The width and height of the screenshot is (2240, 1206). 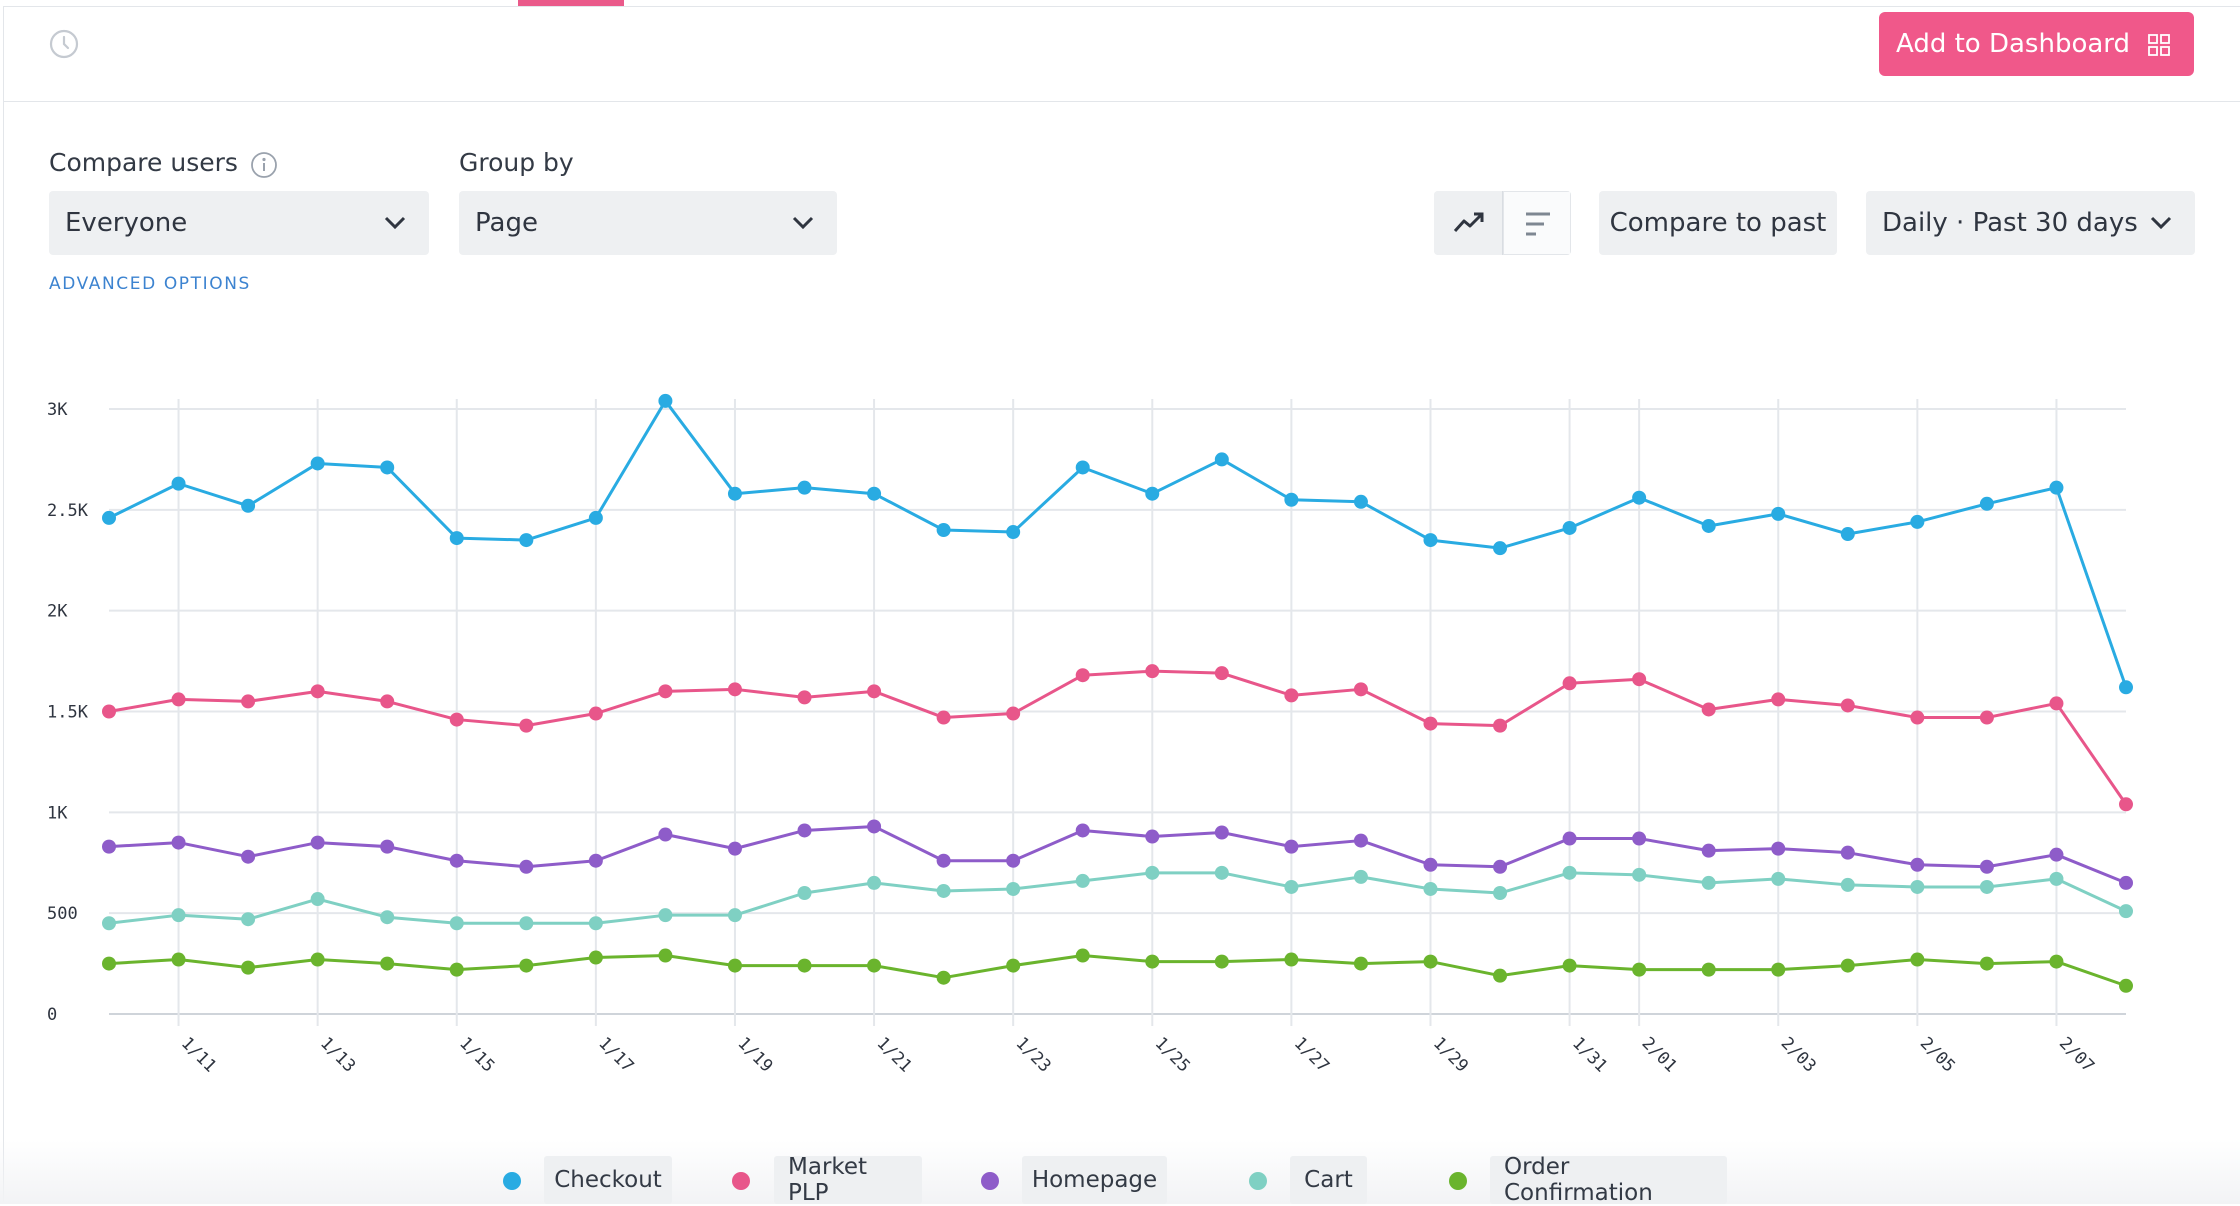 I want to click on series-line-order-confirmation, so click(x=1117, y=971).